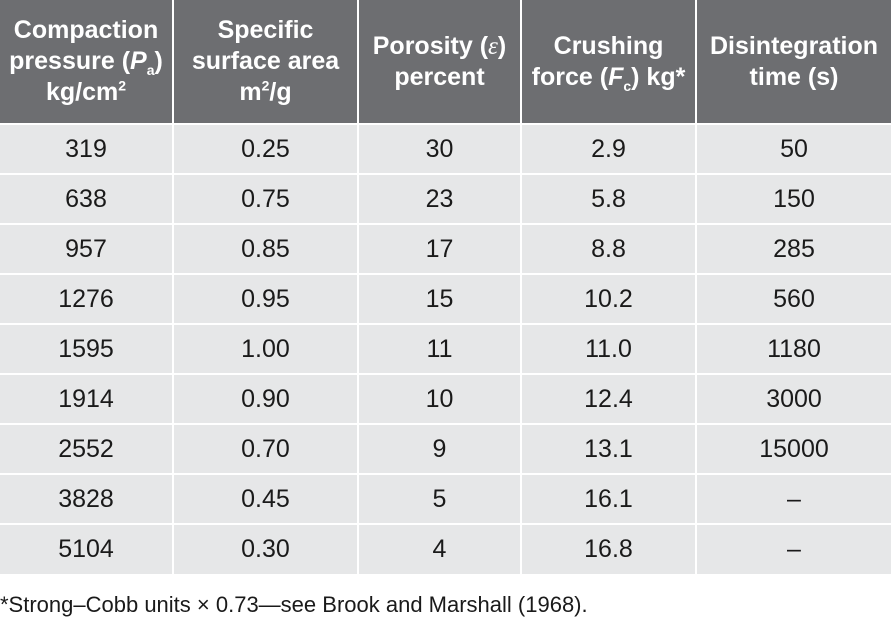 This screenshot has height=629, width=891. What do you see at coordinates (87, 62) in the screenshot?
I see `header-compaction-pressure: Compaction pressure (Pa) kg/cm2` at bounding box center [87, 62].